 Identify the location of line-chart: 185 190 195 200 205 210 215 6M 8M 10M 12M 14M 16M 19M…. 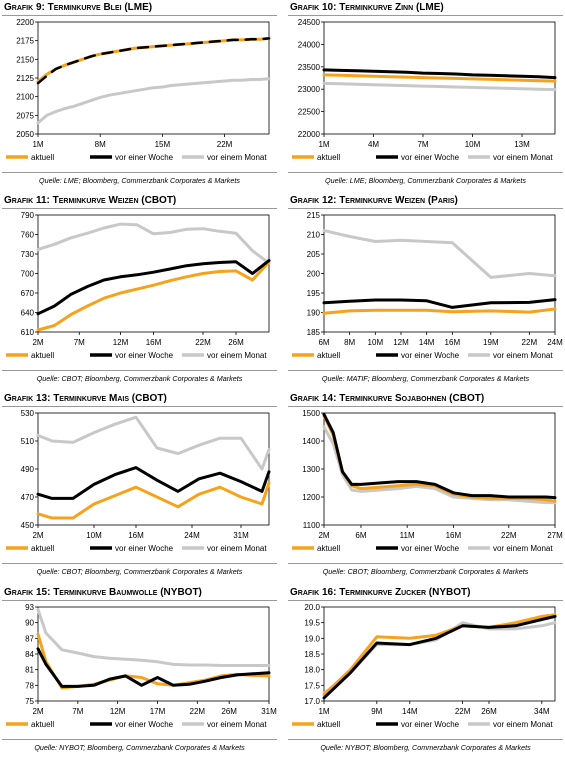
(427, 285).